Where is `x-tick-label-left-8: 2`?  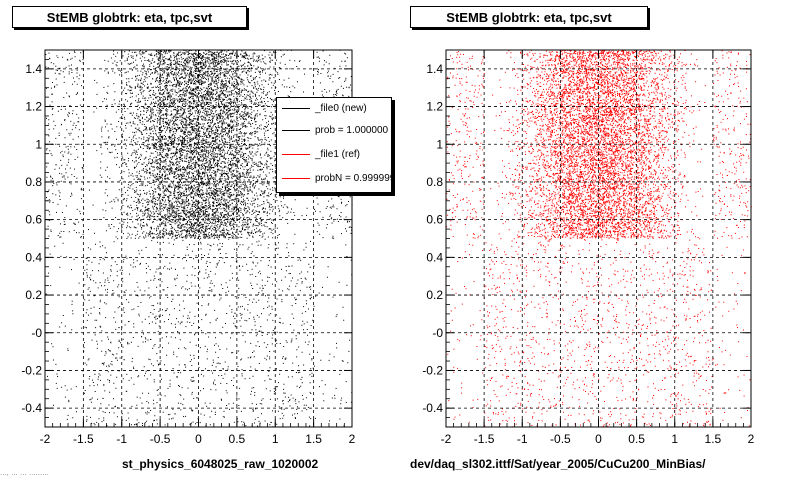 x-tick-label-left-8: 2 is located at coordinates (352, 439).